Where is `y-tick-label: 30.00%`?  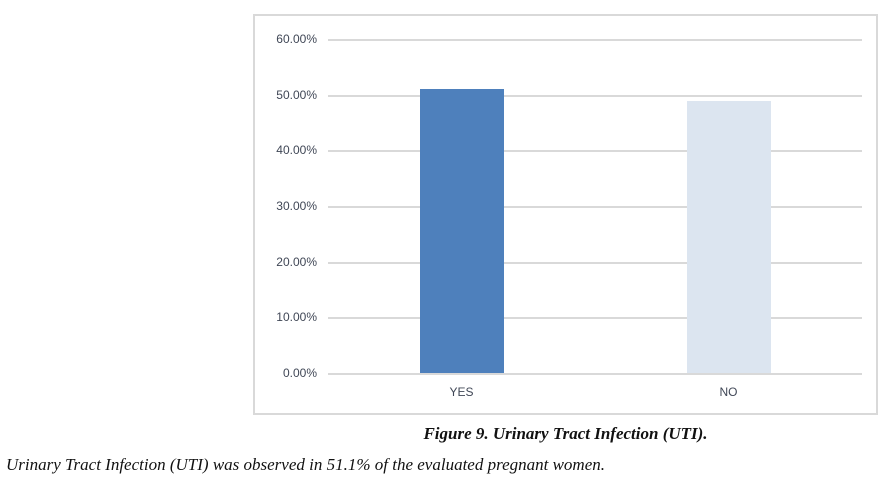
y-tick-label: 30.00% is located at coordinates (296, 206).